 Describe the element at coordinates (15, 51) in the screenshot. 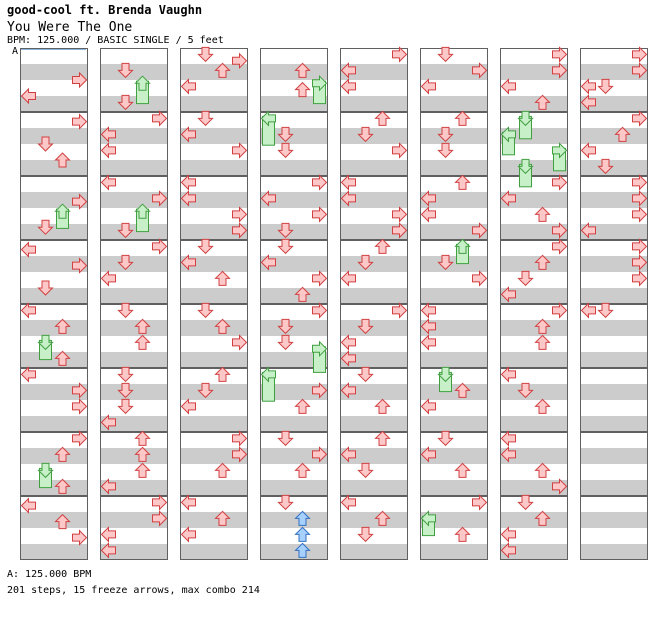

I see `section-marker: A` at that location.